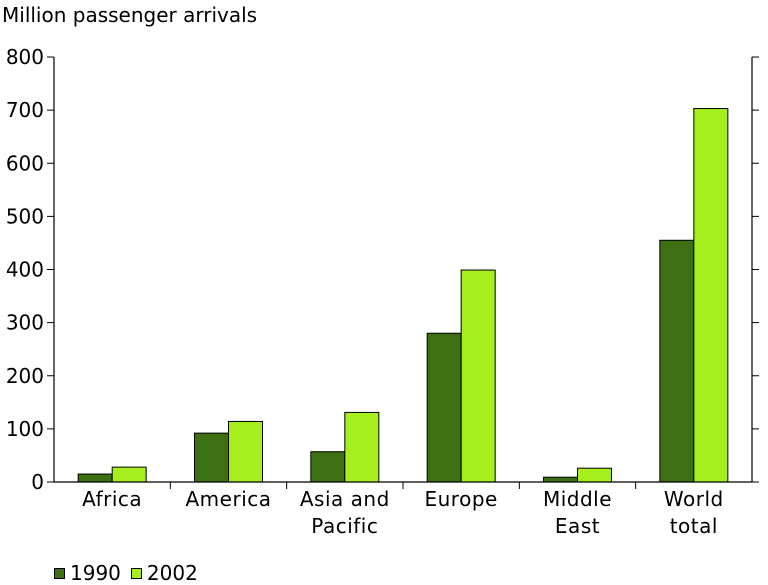 This screenshot has height=585, width=768. Describe the element at coordinates (172, 573) in the screenshot. I see `legend-label-2002: 2002` at that location.